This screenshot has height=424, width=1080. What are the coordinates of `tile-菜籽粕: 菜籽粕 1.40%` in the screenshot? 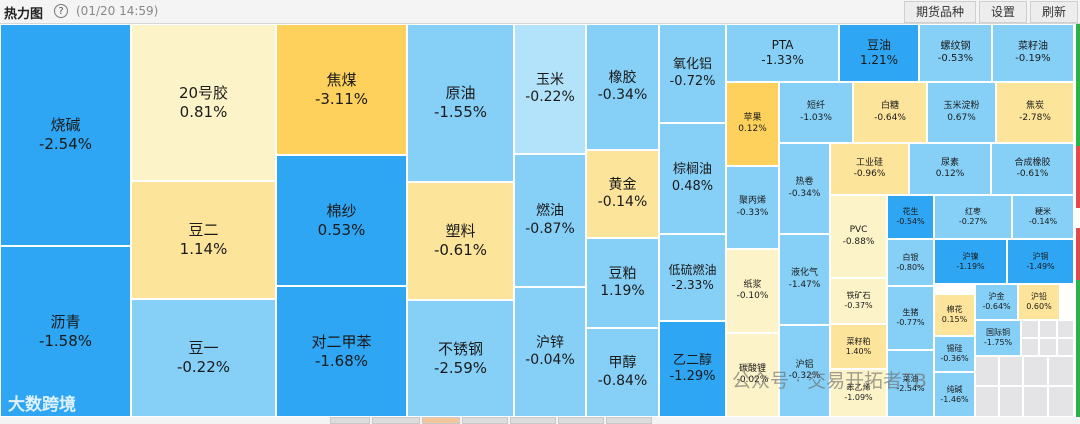 It's located at (858, 346).